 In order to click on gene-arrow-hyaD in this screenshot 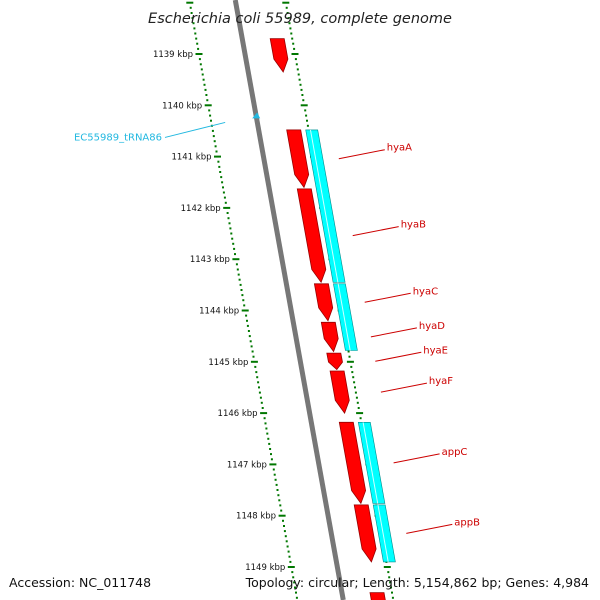, I will do `click(329, 337)`.